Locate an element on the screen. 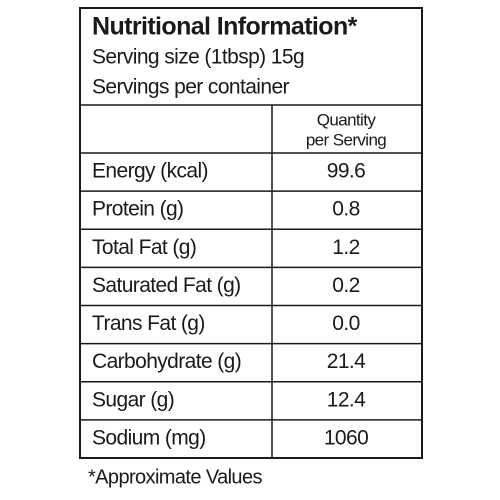 The height and width of the screenshot is (500, 500). nutrient-name: Energy (kcal) is located at coordinates (150, 171).